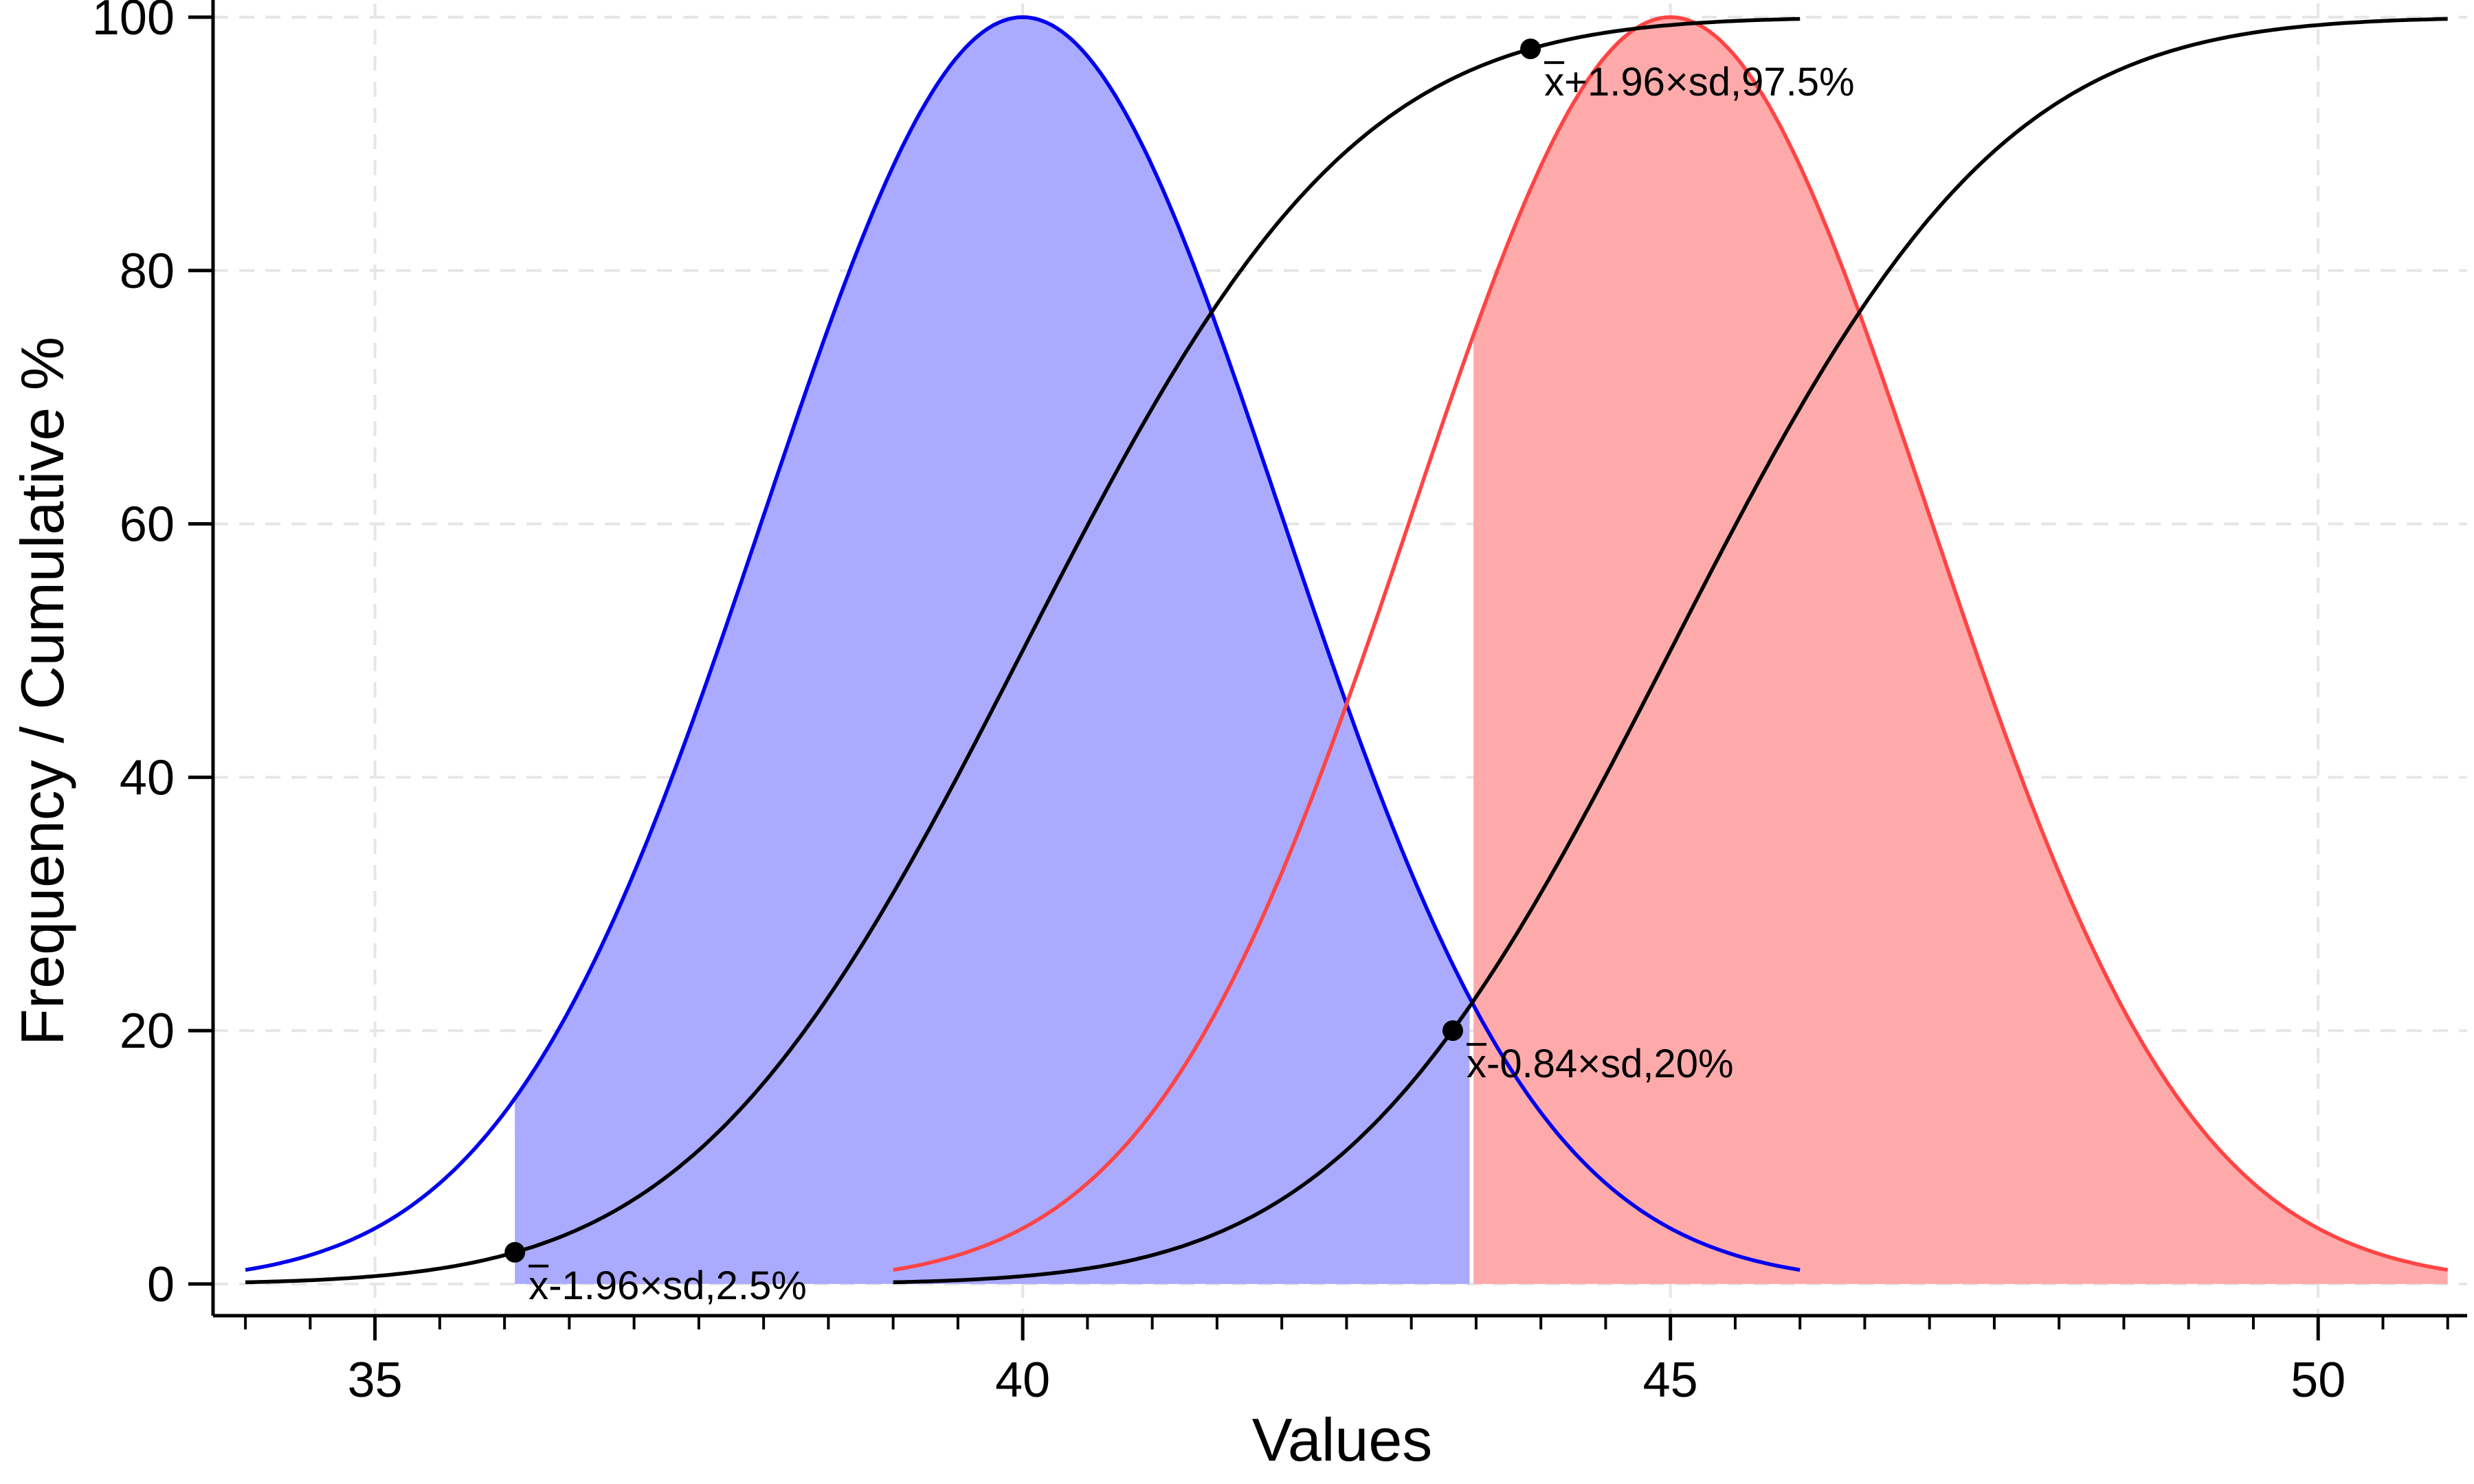 The width and height of the screenshot is (2474, 1484). Describe the element at coordinates (375, 1380) in the screenshot. I see `x-tick-label: 35` at that location.